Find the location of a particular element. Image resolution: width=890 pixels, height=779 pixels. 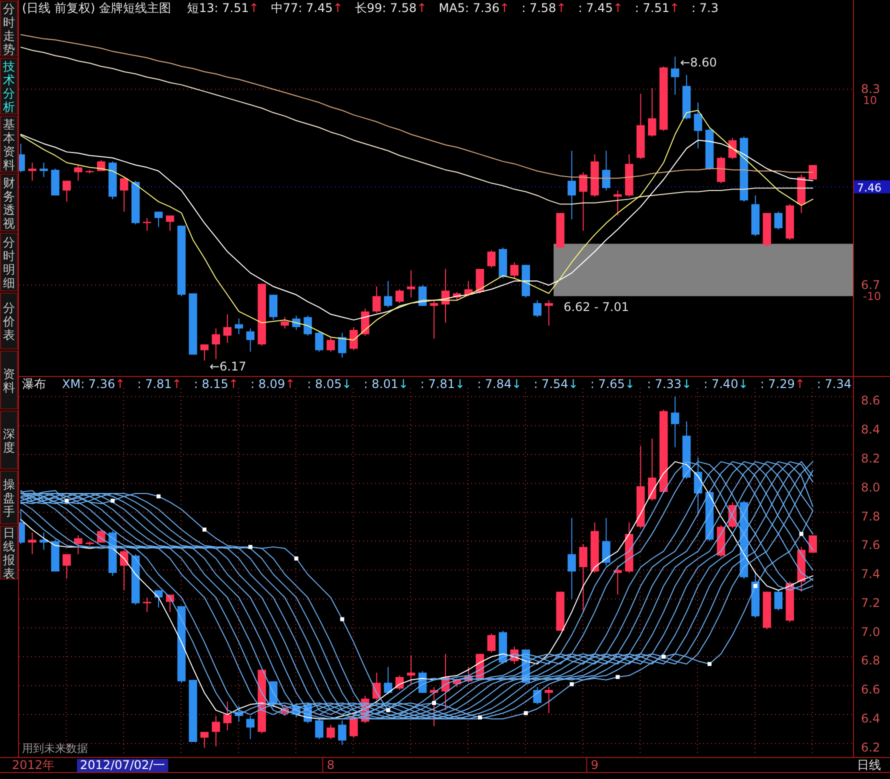

annotation: 中77: 7.45↑ is located at coordinates (306, 8).